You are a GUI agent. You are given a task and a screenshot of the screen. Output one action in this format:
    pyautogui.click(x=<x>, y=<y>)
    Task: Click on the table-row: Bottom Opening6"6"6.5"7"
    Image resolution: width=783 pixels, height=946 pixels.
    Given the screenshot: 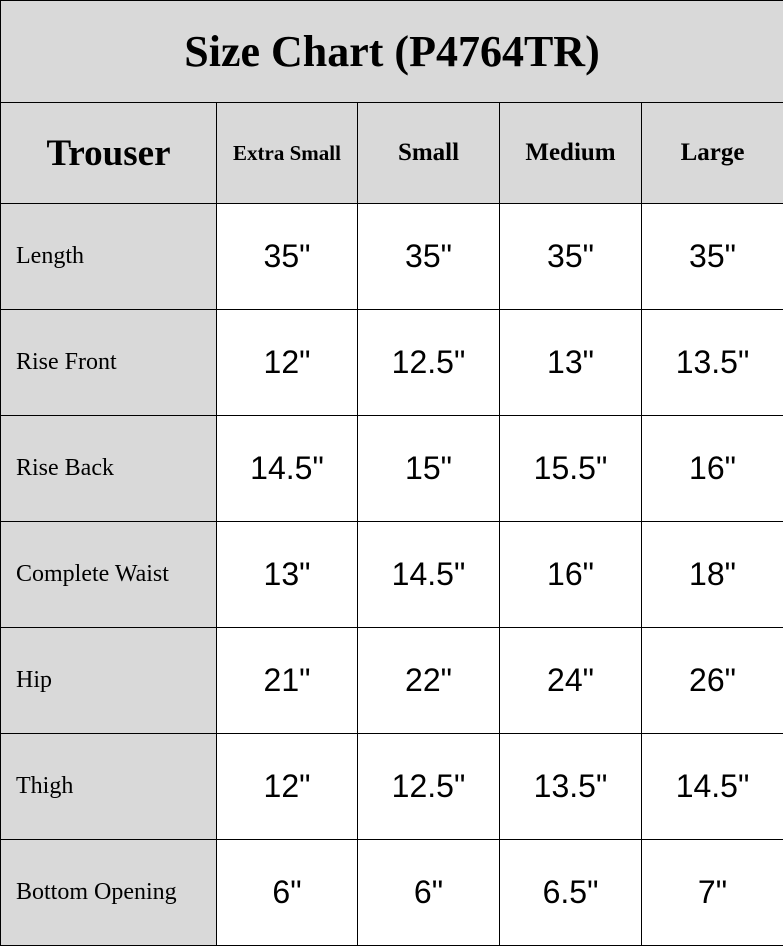 What is the action you would take?
    pyautogui.click(x=392, y=893)
    